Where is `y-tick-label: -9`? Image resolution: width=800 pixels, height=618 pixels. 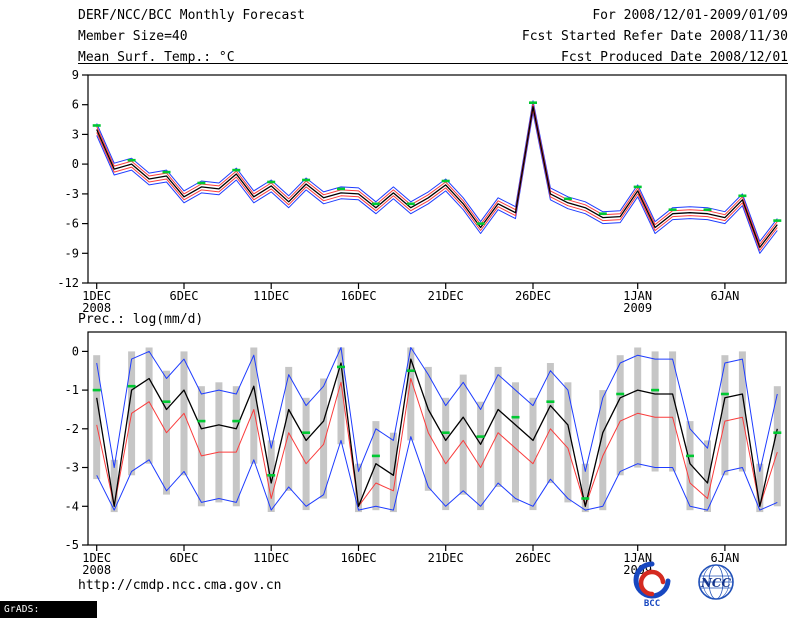 y-tick-label: -9 is located at coordinates (72, 253).